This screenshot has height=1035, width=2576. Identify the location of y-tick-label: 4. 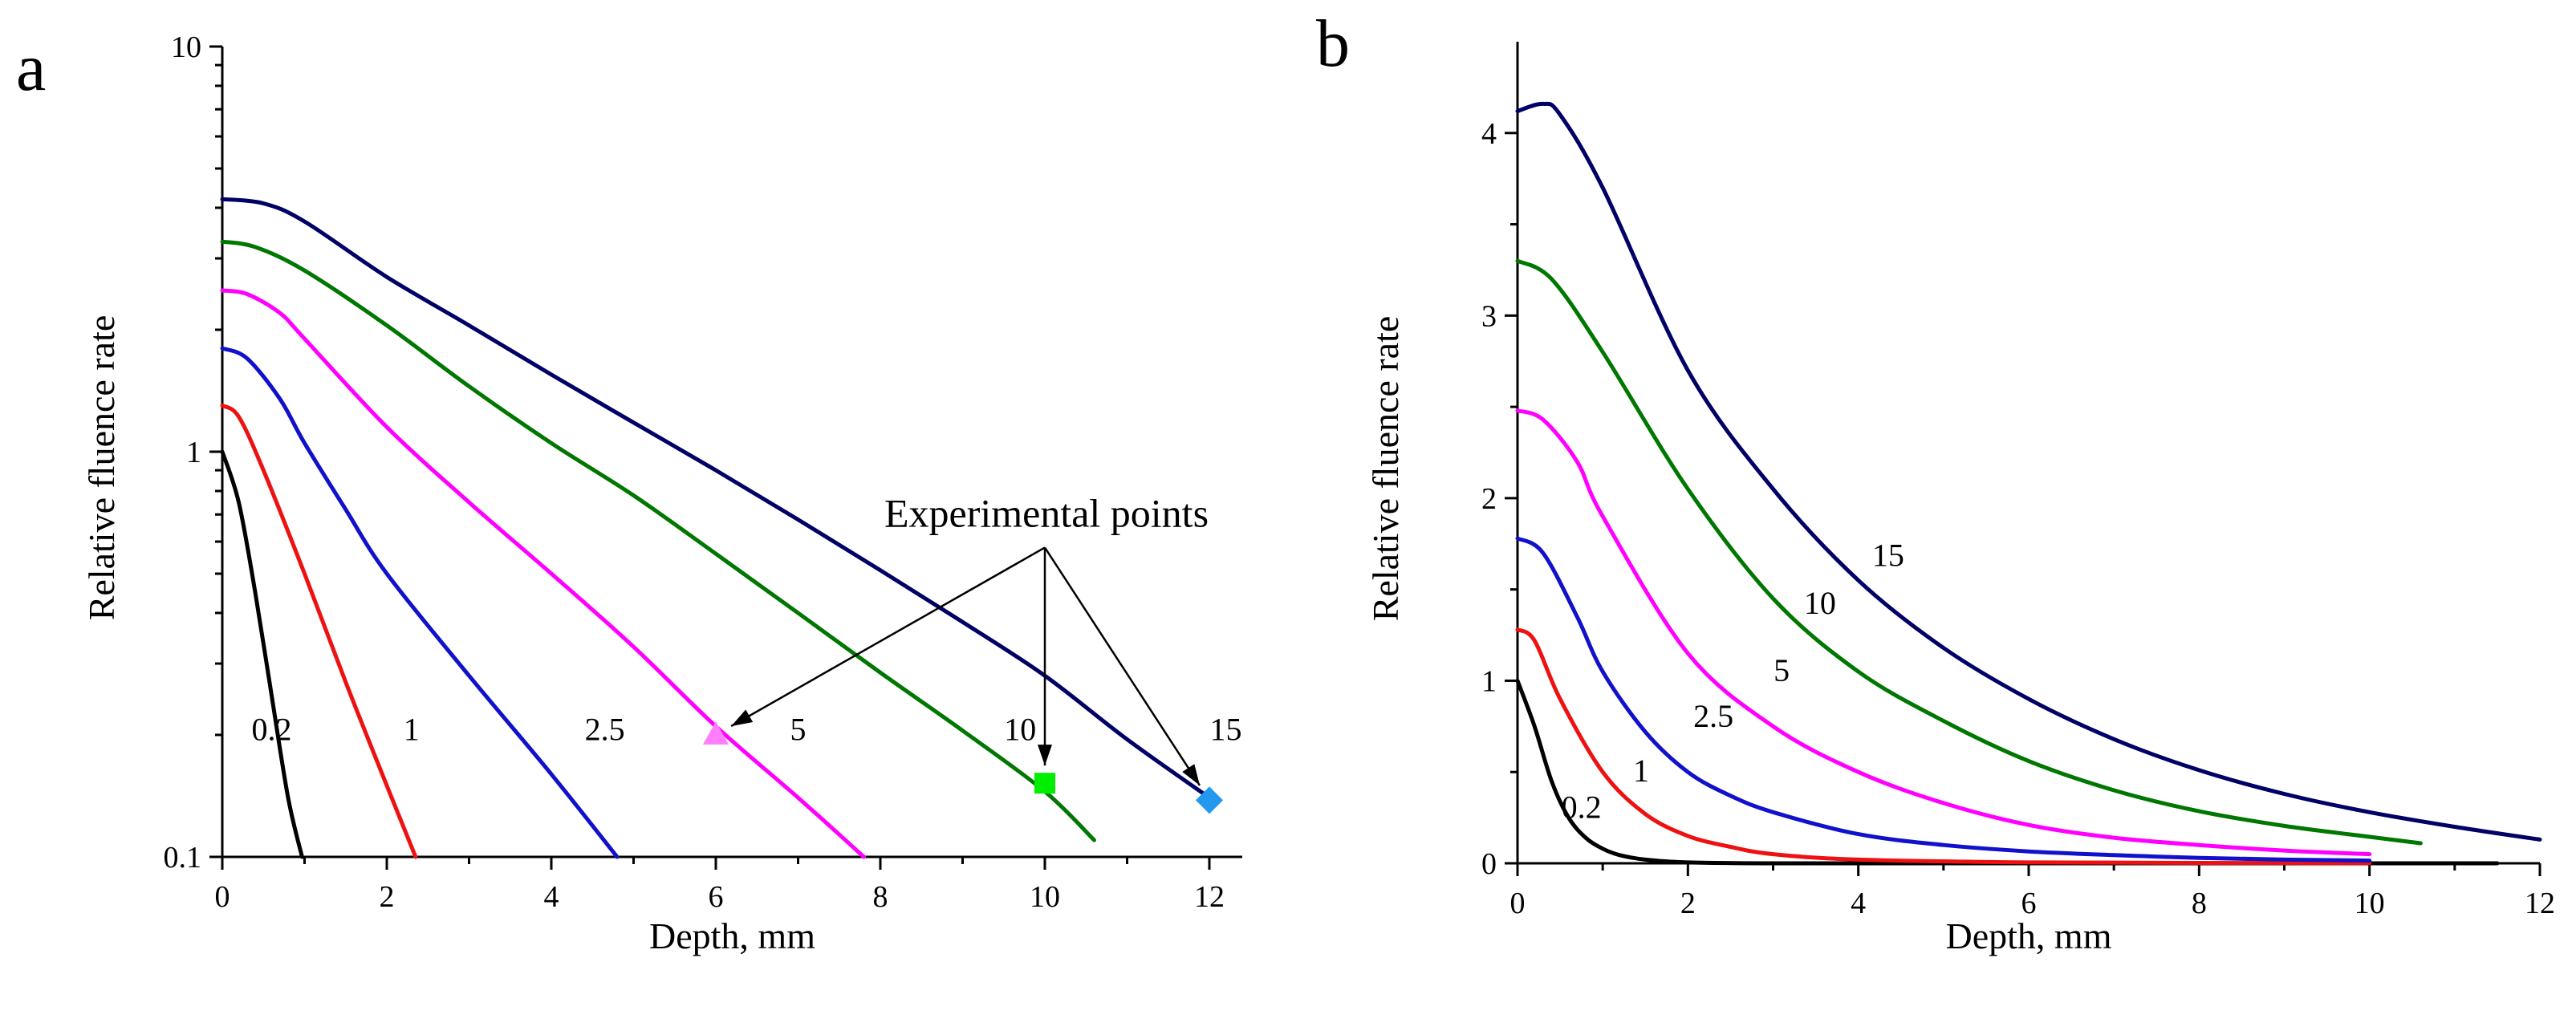
(1489, 134).